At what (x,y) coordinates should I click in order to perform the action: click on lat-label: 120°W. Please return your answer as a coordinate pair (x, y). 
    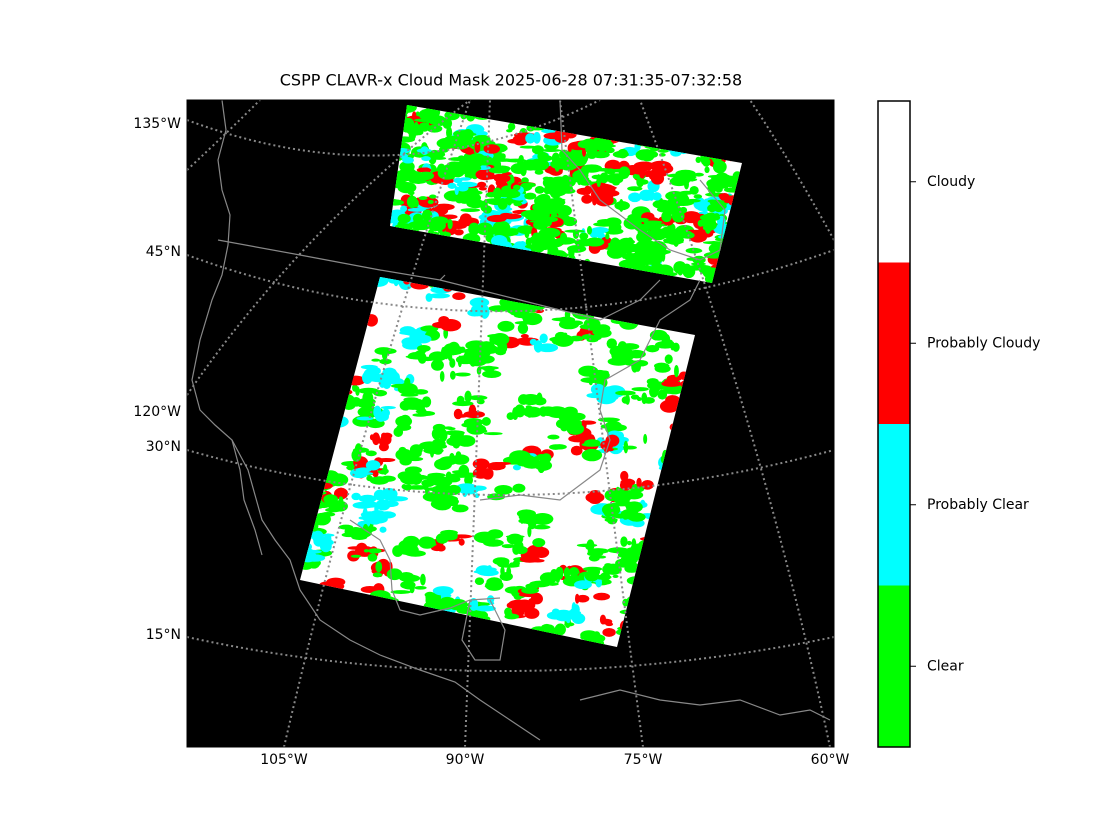
    Looking at the image, I should click on (157, 412).